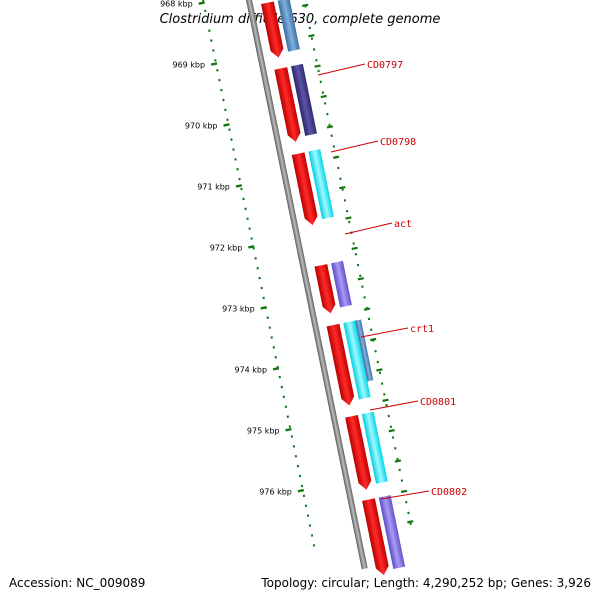 Image resolution: width=600 pixels, height=600 pixels. I want to click on gene-label: CD0801, so click(438, 402).